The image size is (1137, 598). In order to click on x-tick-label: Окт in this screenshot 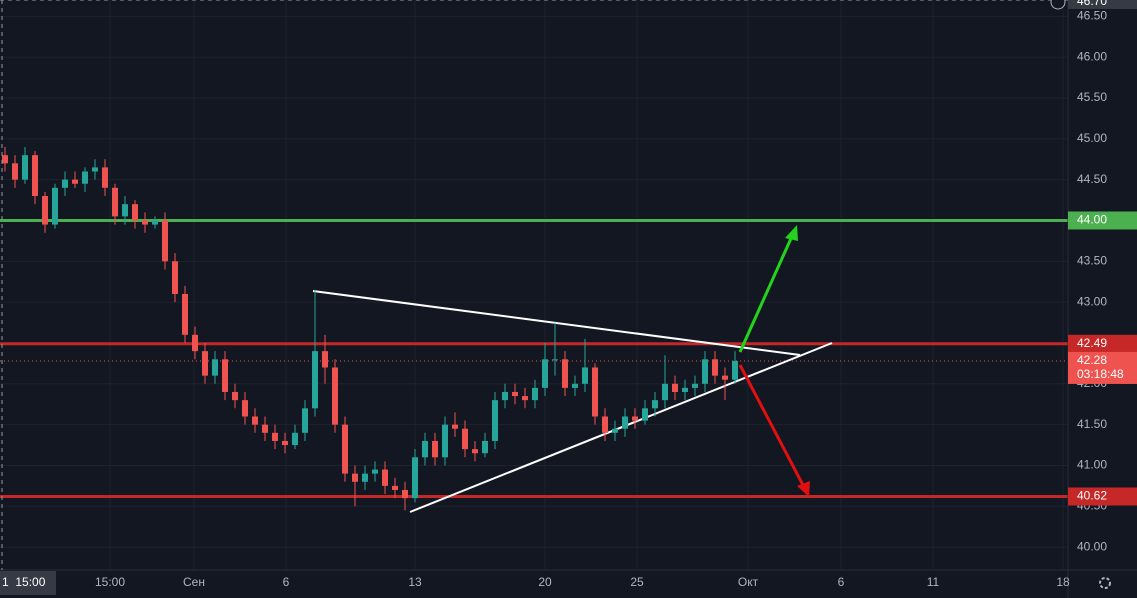, I will do `click(748, 582)`.